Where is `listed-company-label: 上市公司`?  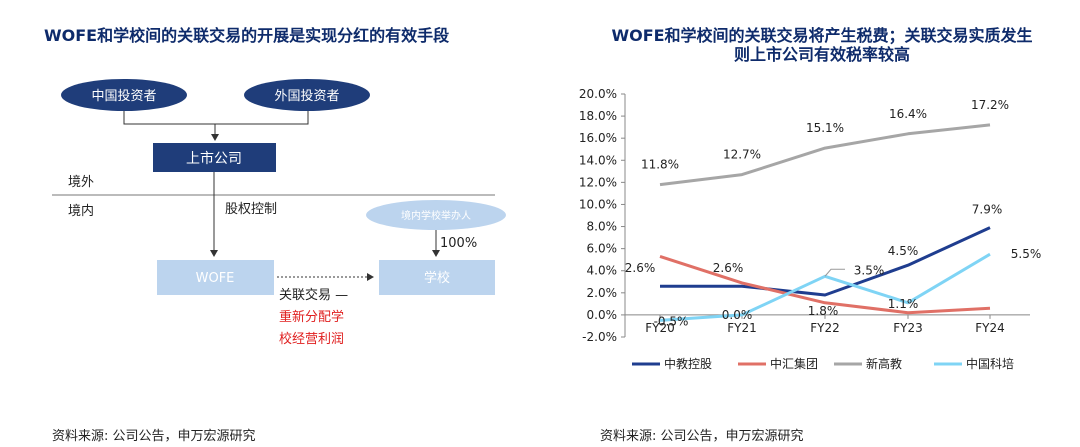 listed-company-label: 上市公司 is located at coordinates (214, 158).